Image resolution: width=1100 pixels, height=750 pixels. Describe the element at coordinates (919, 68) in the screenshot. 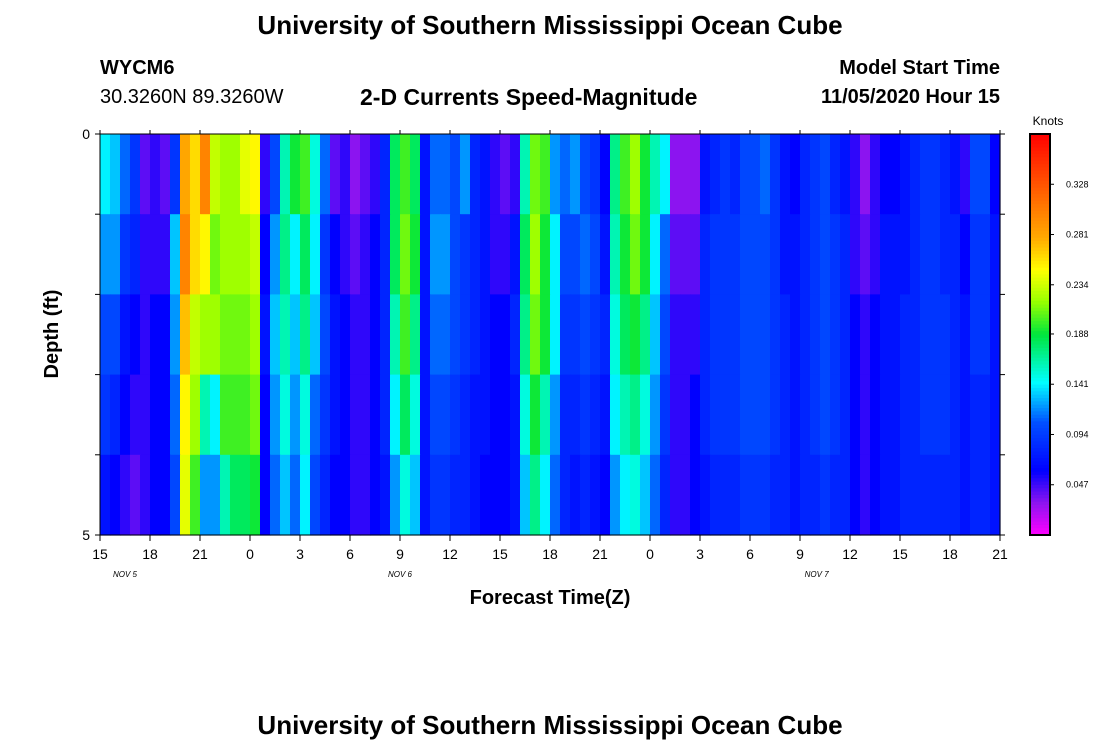

I see `model-start-label: Model Start Time` at that location.